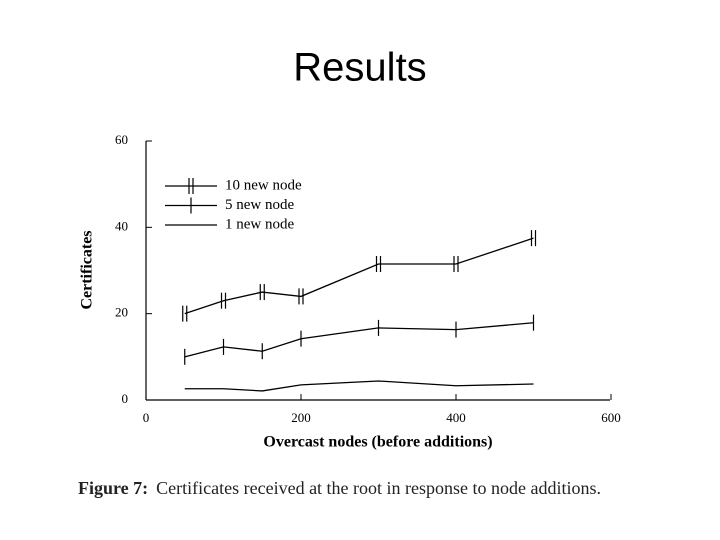  Describe the element at coordinates (359, 68) in the screenshot. I see `slide-title: Results` at that location.